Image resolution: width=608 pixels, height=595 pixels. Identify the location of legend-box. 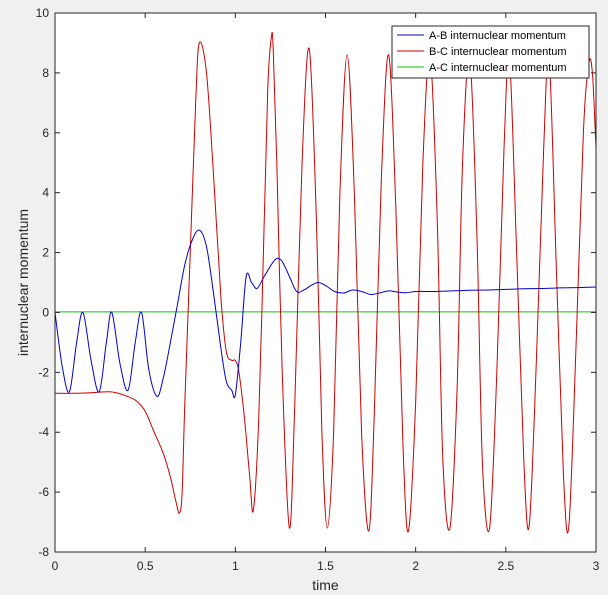
(490, 52).